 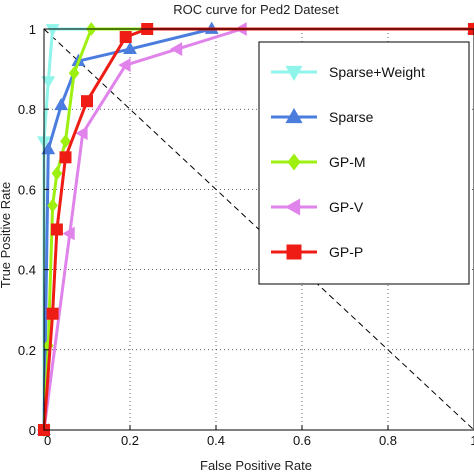 I want to click on x-axis-label: False Positive Rate, so click(x=256, y=465).